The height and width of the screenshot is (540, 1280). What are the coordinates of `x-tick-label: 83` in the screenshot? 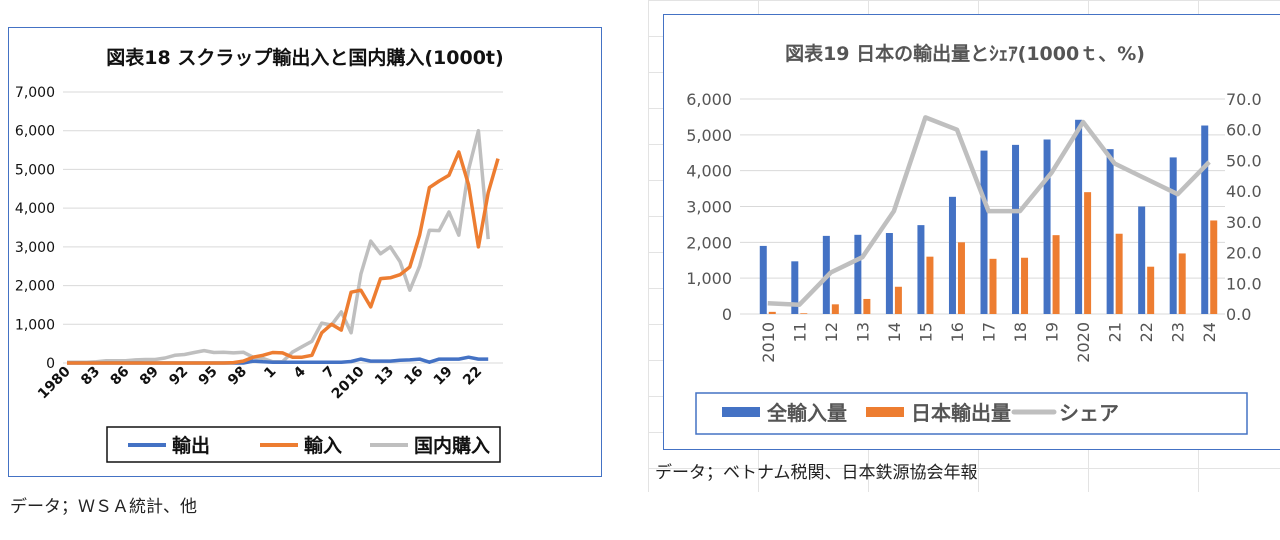 It's located at (90, 376).